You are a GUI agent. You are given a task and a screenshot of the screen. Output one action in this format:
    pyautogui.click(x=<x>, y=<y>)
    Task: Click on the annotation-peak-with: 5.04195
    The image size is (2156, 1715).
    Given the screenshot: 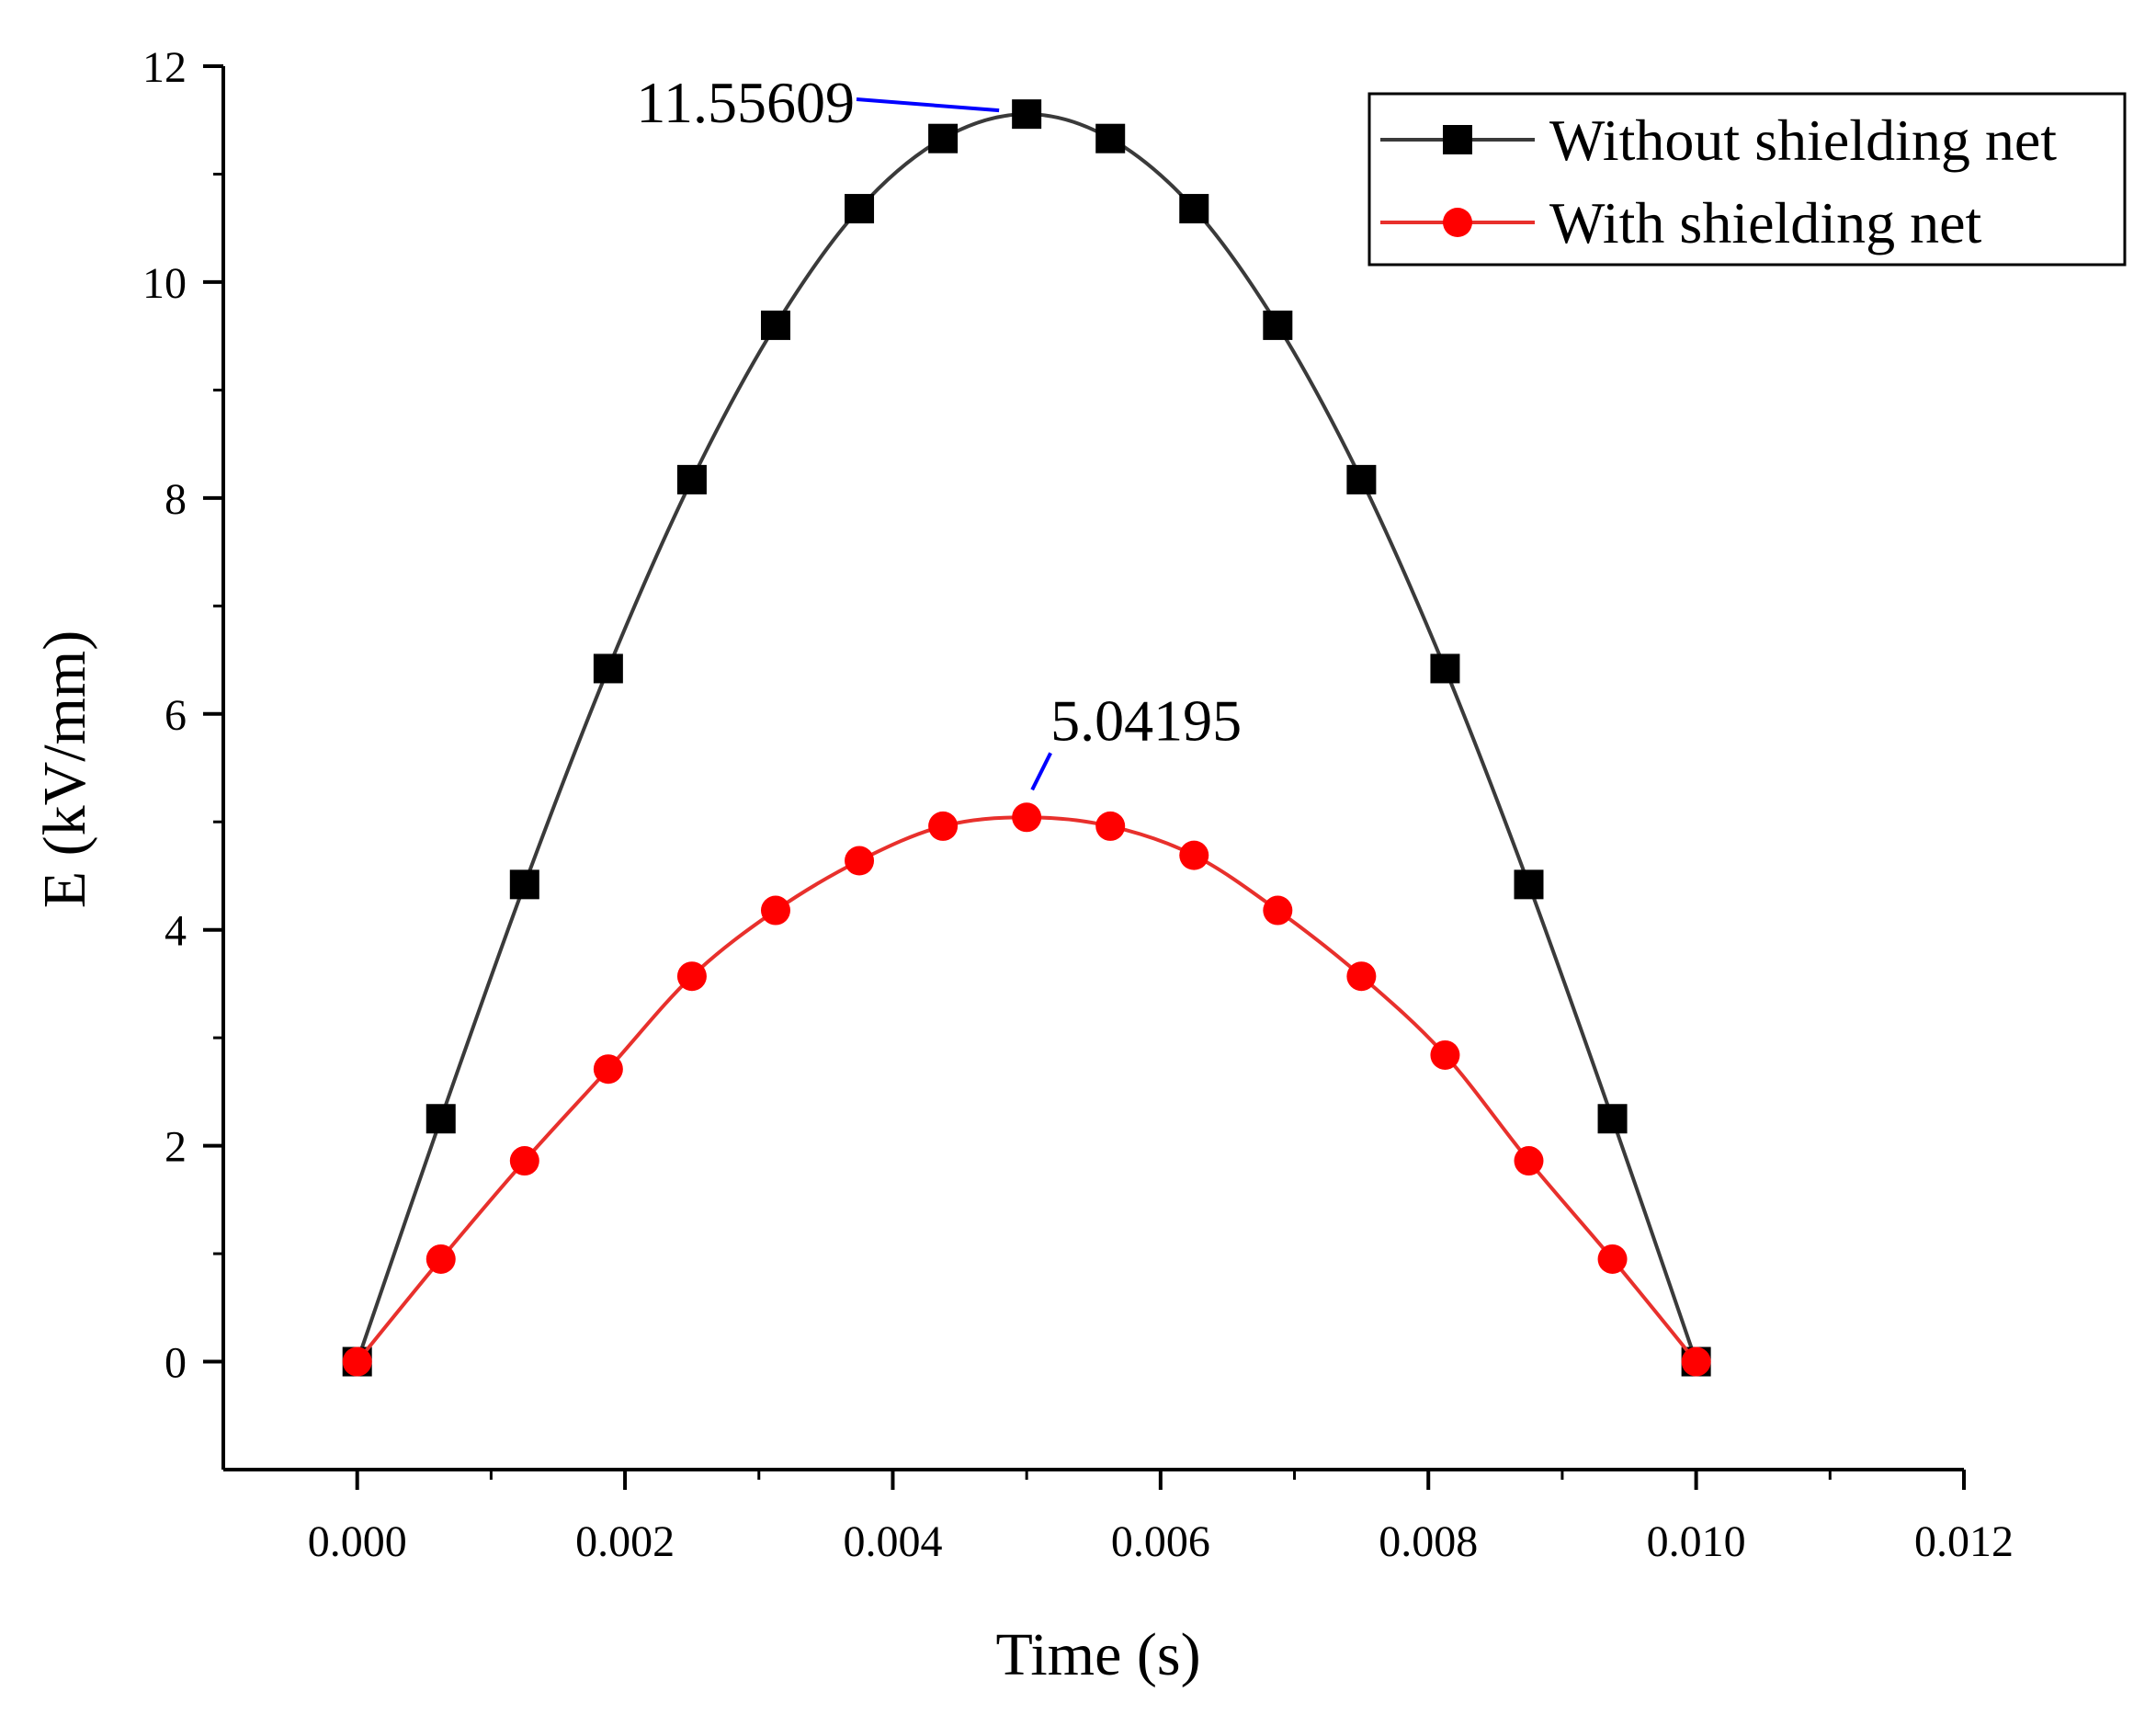 What is the action you would take?
    pyautogui.click(x=1146, y=720)
    